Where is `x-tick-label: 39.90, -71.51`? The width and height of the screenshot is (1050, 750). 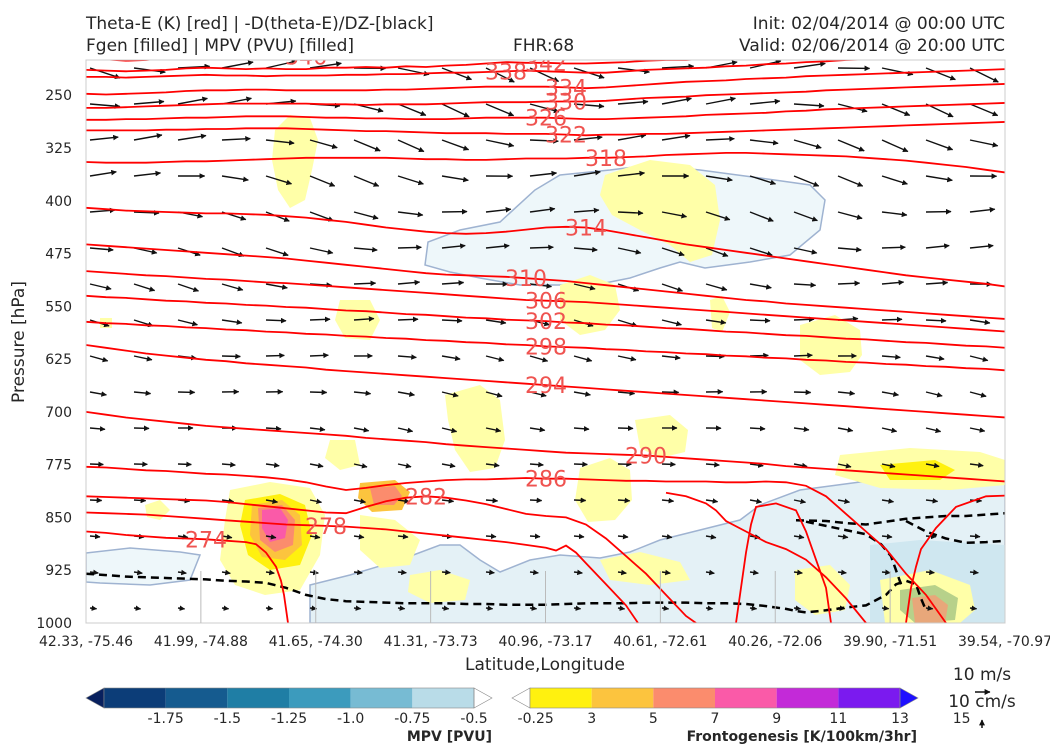
x-tick-label: 39.90, -71.51 is located at coordinates (890, 642).